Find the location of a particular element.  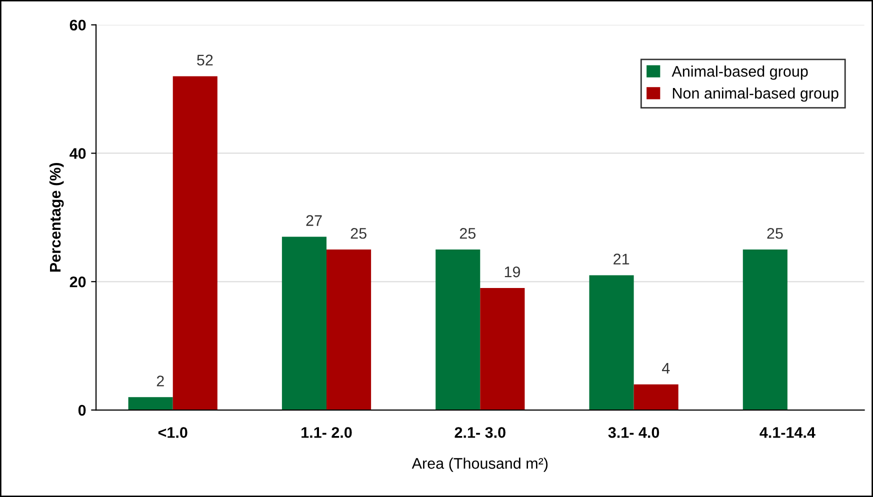

x-tick-label: 2.1- 3.0 is located at coordinates (480, 432).